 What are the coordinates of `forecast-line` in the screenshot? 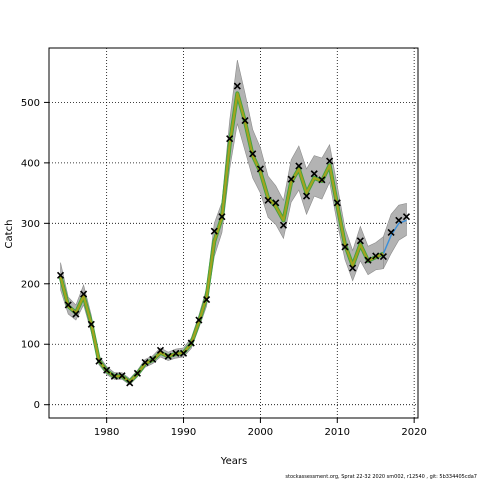 It's located at (394, 236).